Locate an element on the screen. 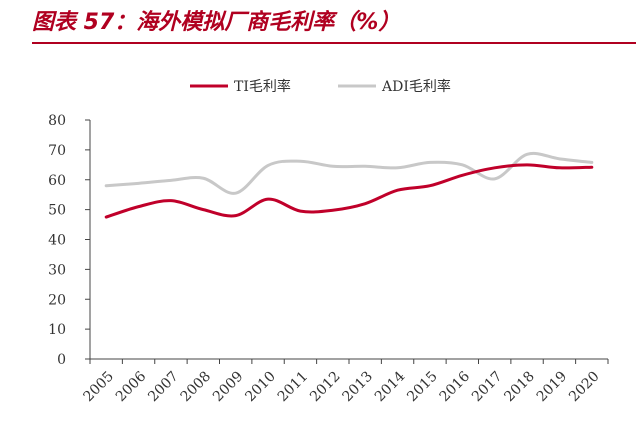  ti-gross-margin-line is located at coordinates (349, 191).